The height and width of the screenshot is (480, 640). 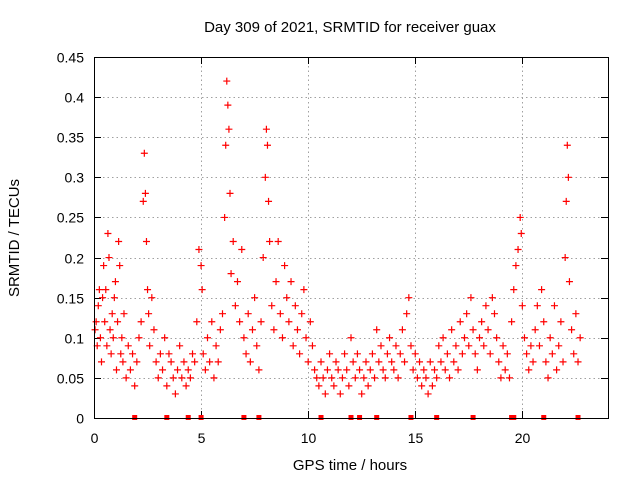 I want to click on y-tick-label: 0, so click(x=80, y=419).